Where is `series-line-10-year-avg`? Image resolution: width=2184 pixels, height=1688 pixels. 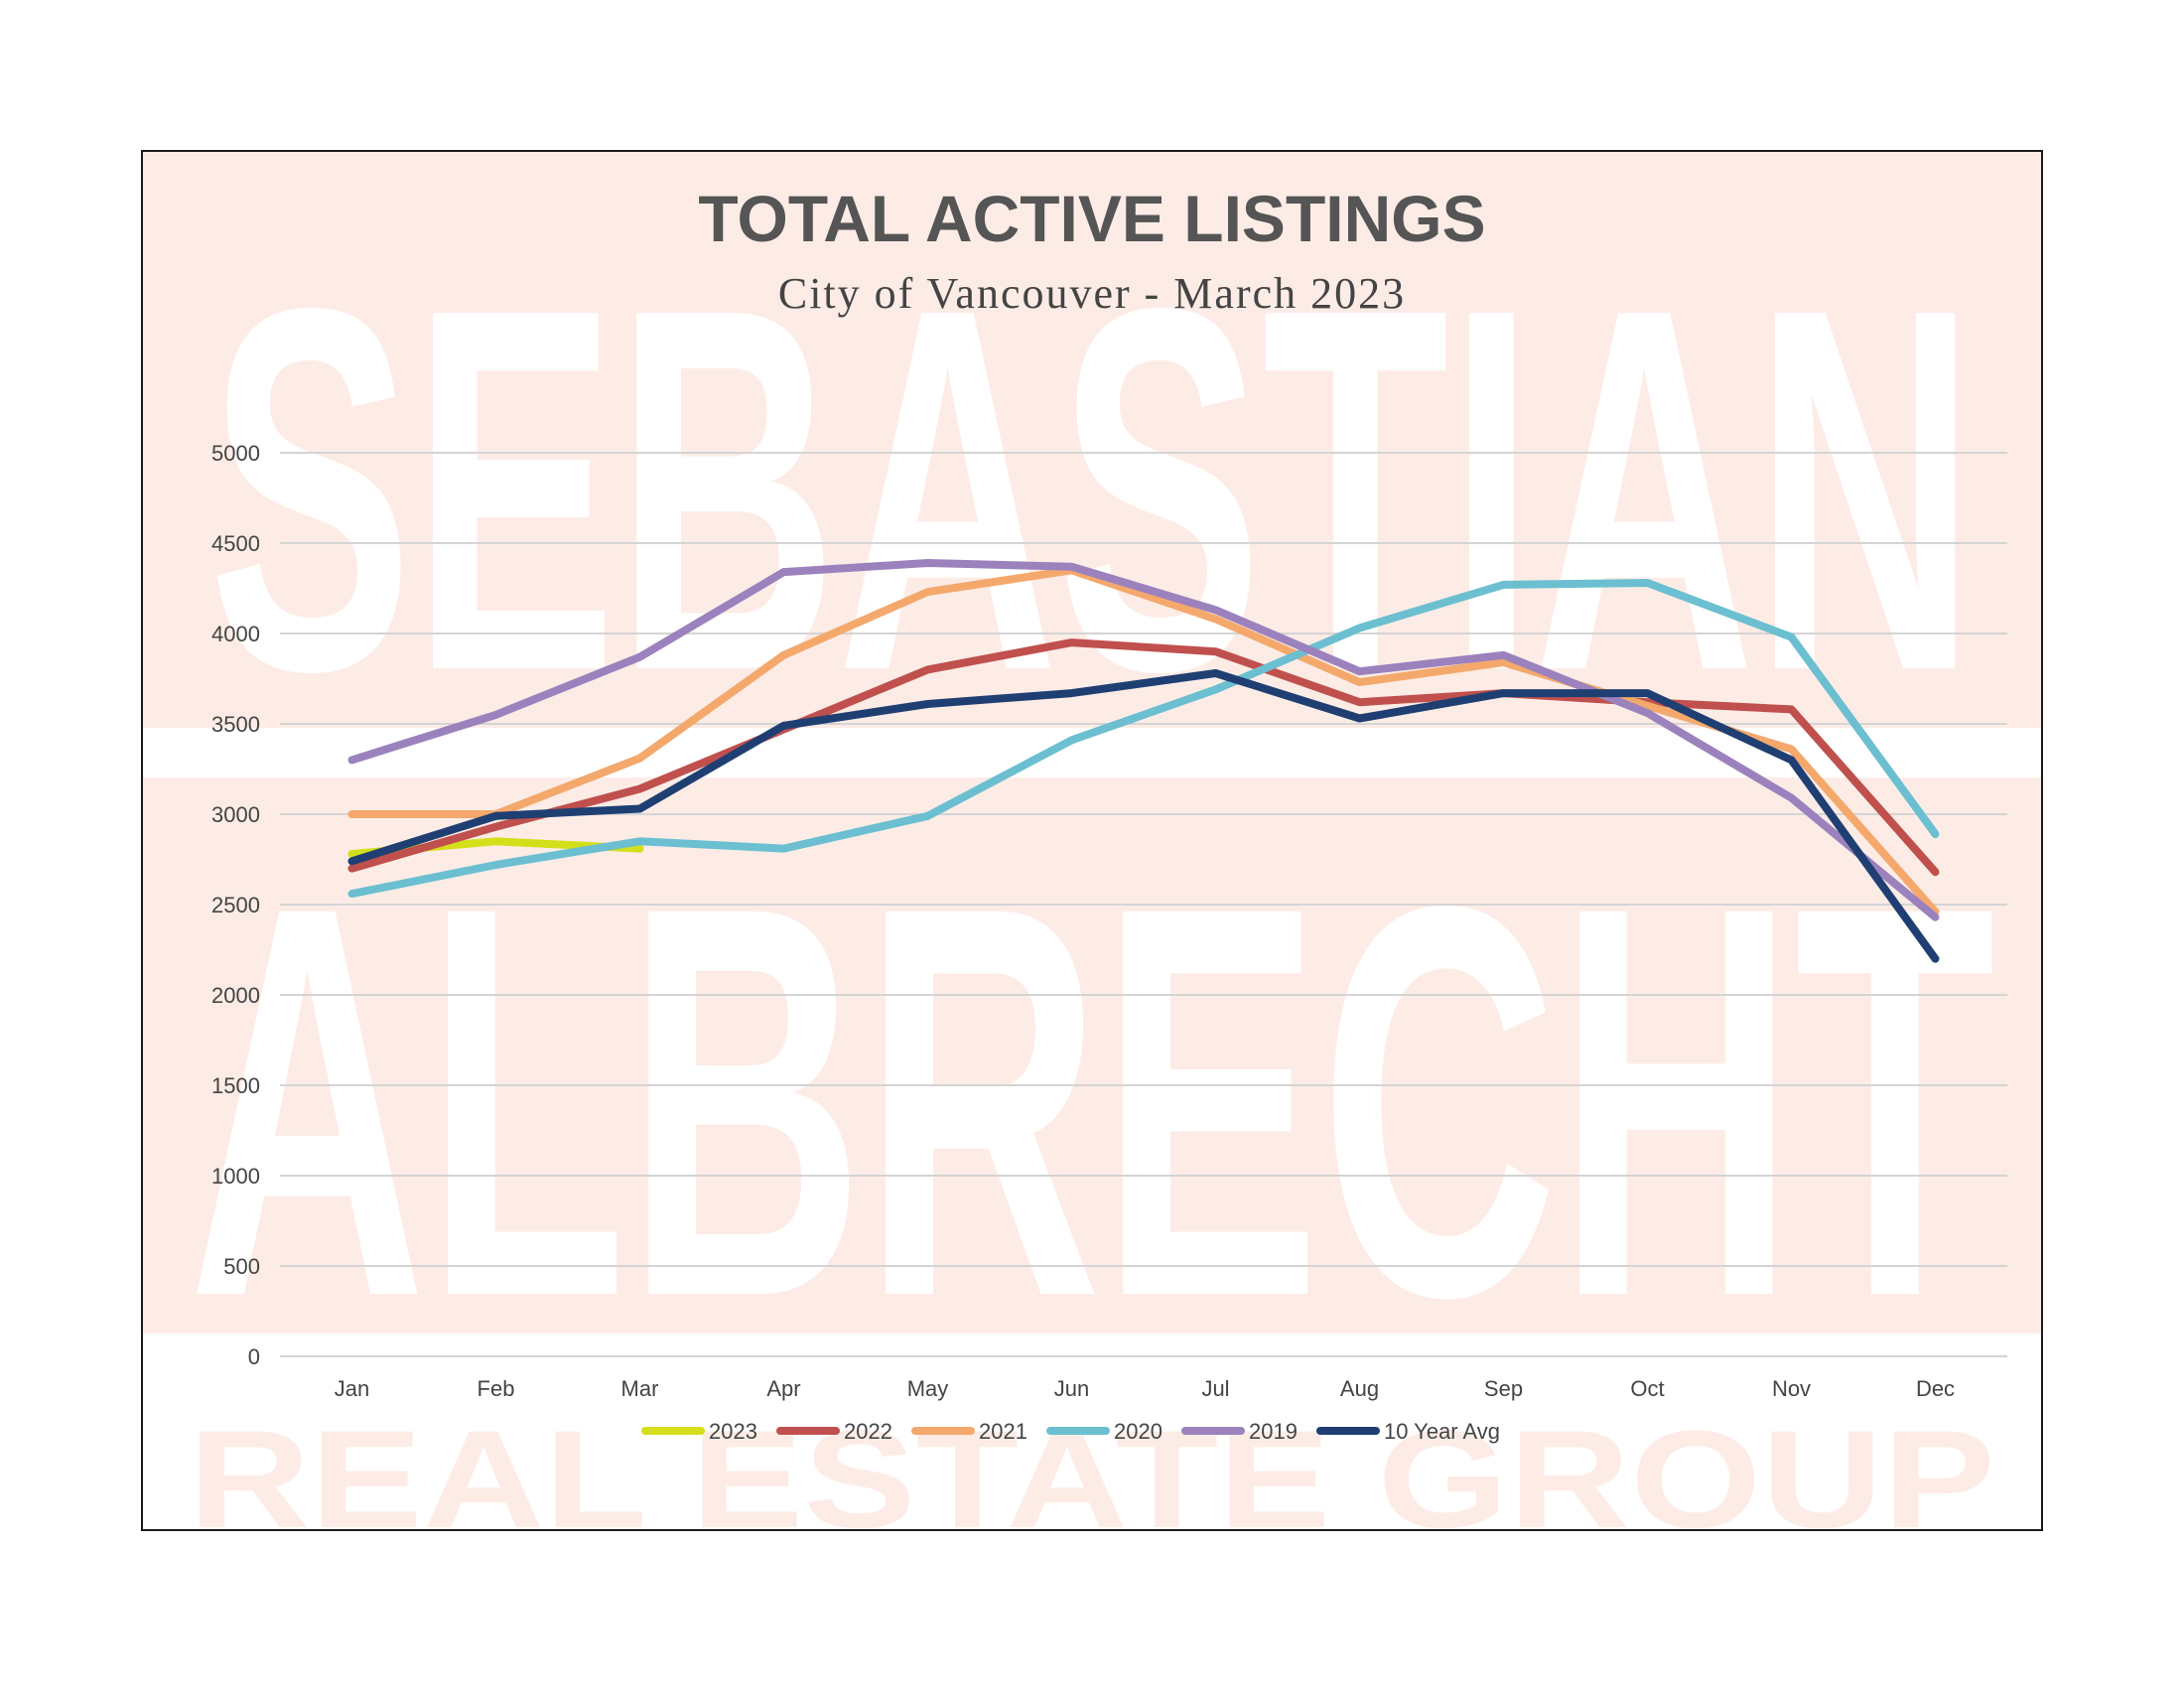 series-line-10-year-avg is located at coordinates (1143, 816).